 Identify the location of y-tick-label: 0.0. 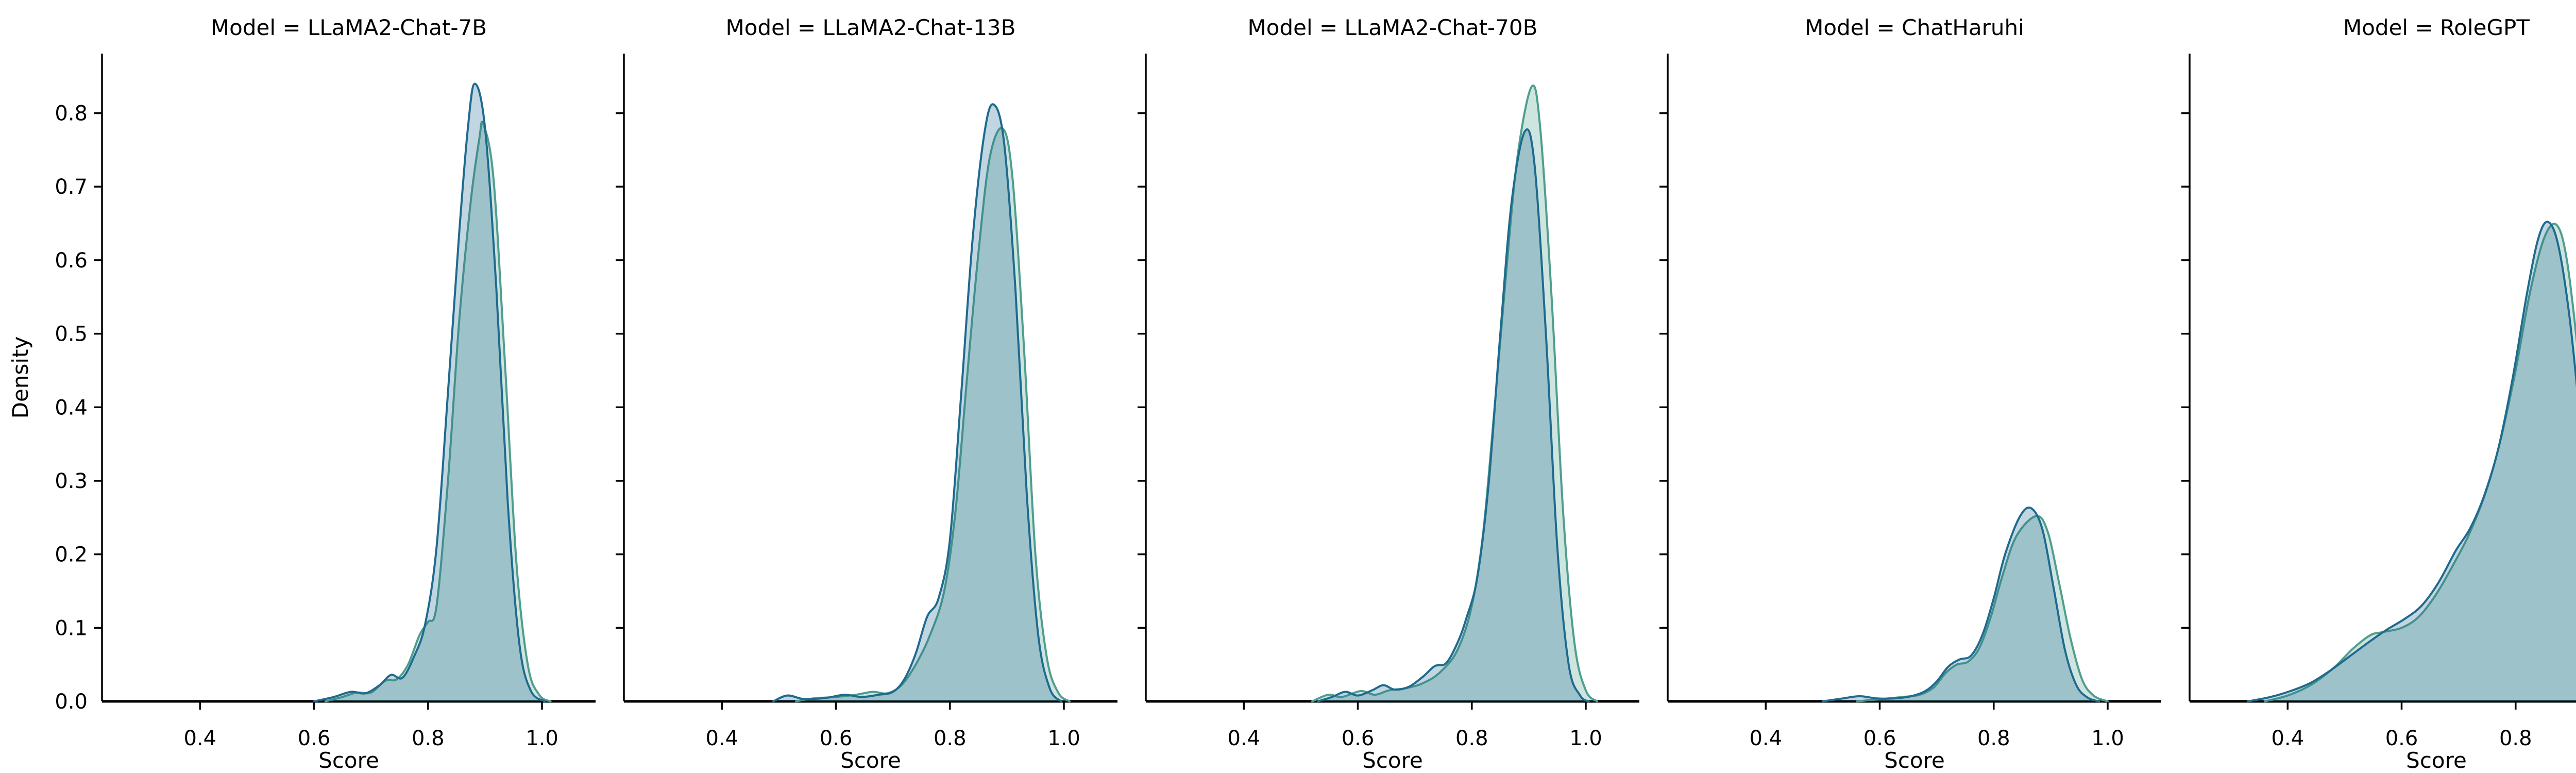
(71, 702).